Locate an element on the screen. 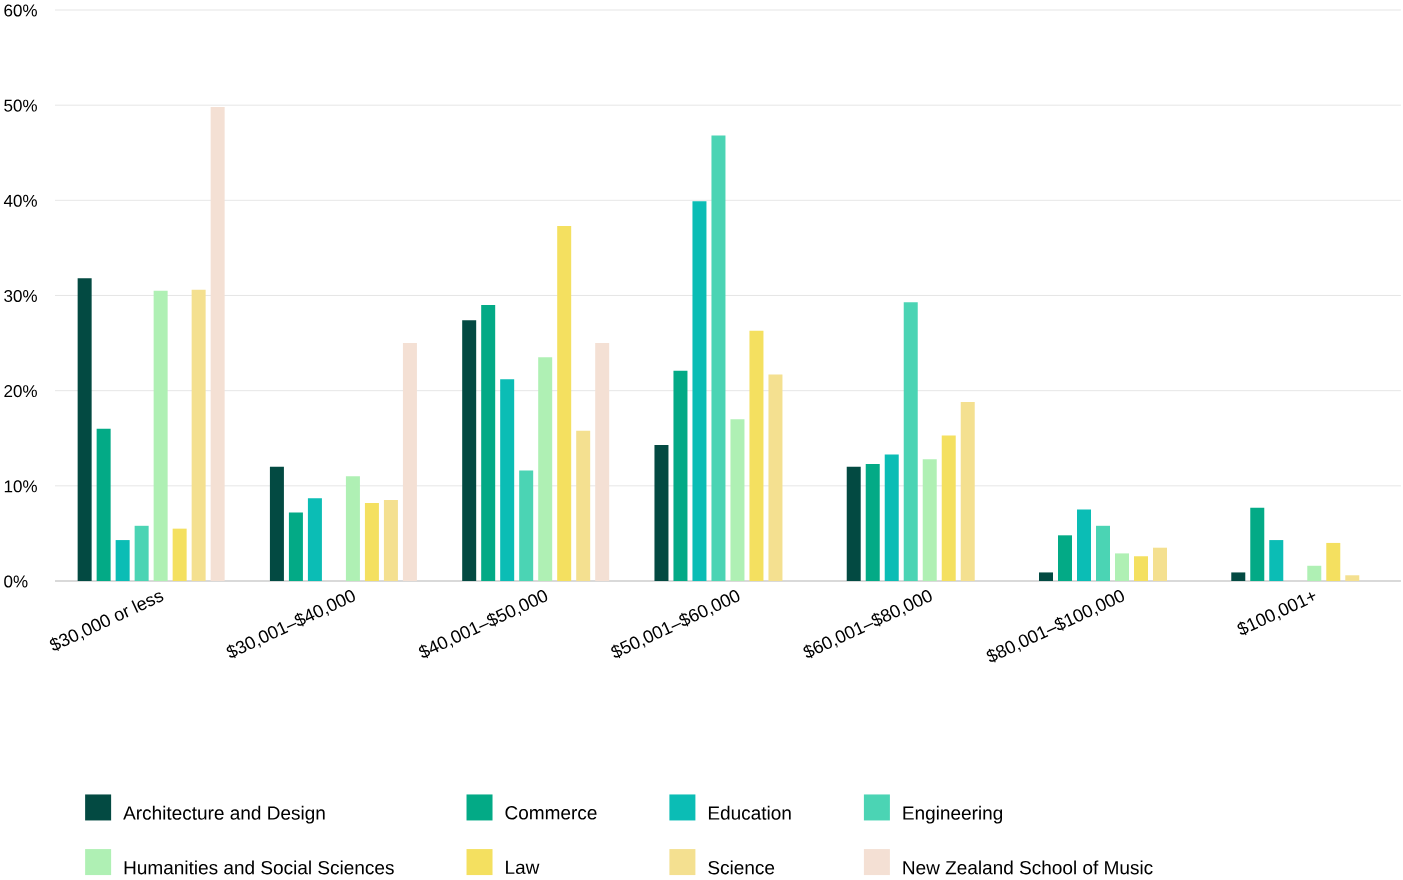  legend-label: Engineering is located at coordinates (953, 814).